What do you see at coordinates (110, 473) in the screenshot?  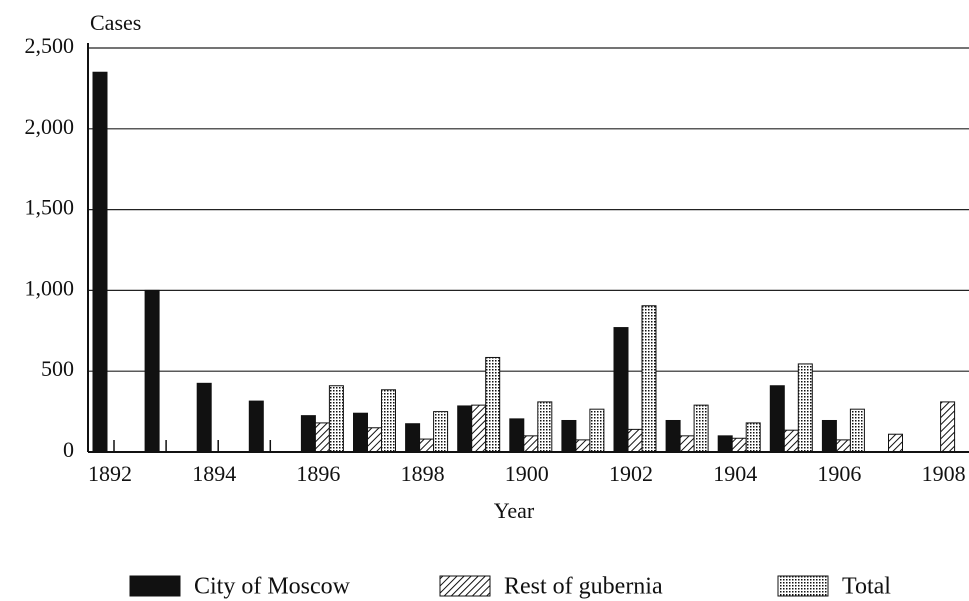 I see `x-tick-label: 1892` at bounding box center [110, 473].